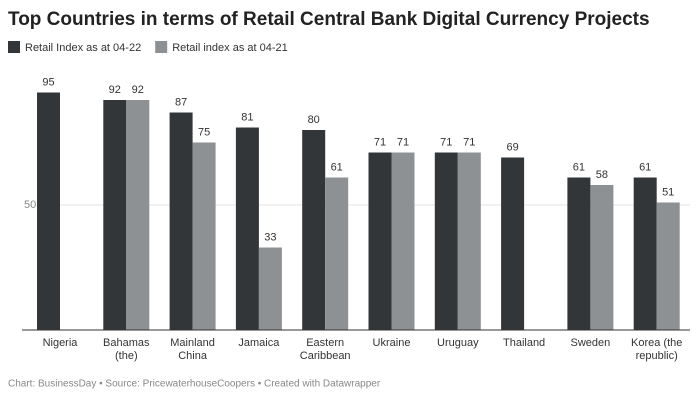  Describe the element at coordinates (391, 343) in the screenshot. I see `x-tick-label: Ukraine` at that location.